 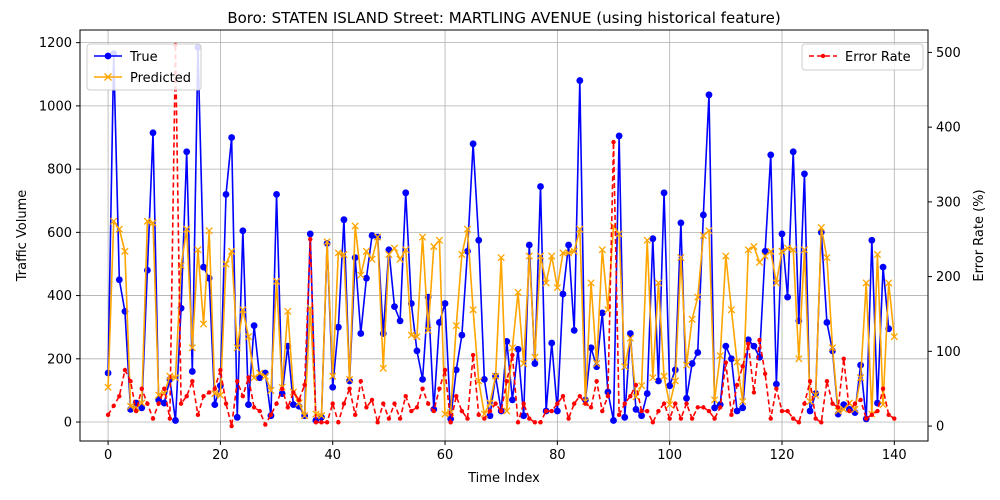 What do you see at coordinates (894, 455) in the screenshot?
I see `x-tick-label: 140` at bounding box center [894, 455].